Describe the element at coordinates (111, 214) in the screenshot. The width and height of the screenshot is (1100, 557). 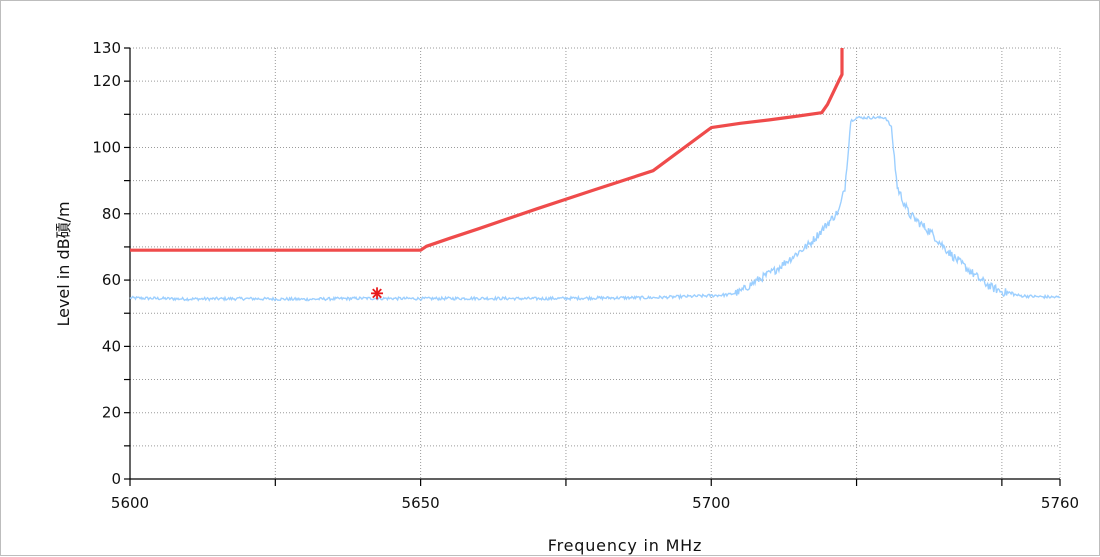
I see `y-tick-label: 80` at that location.